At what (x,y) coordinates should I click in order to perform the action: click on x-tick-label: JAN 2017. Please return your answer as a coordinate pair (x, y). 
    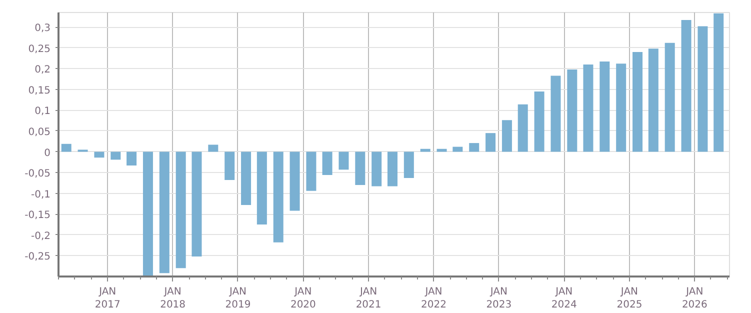
    Looking at the image, I should click on (107, 298).